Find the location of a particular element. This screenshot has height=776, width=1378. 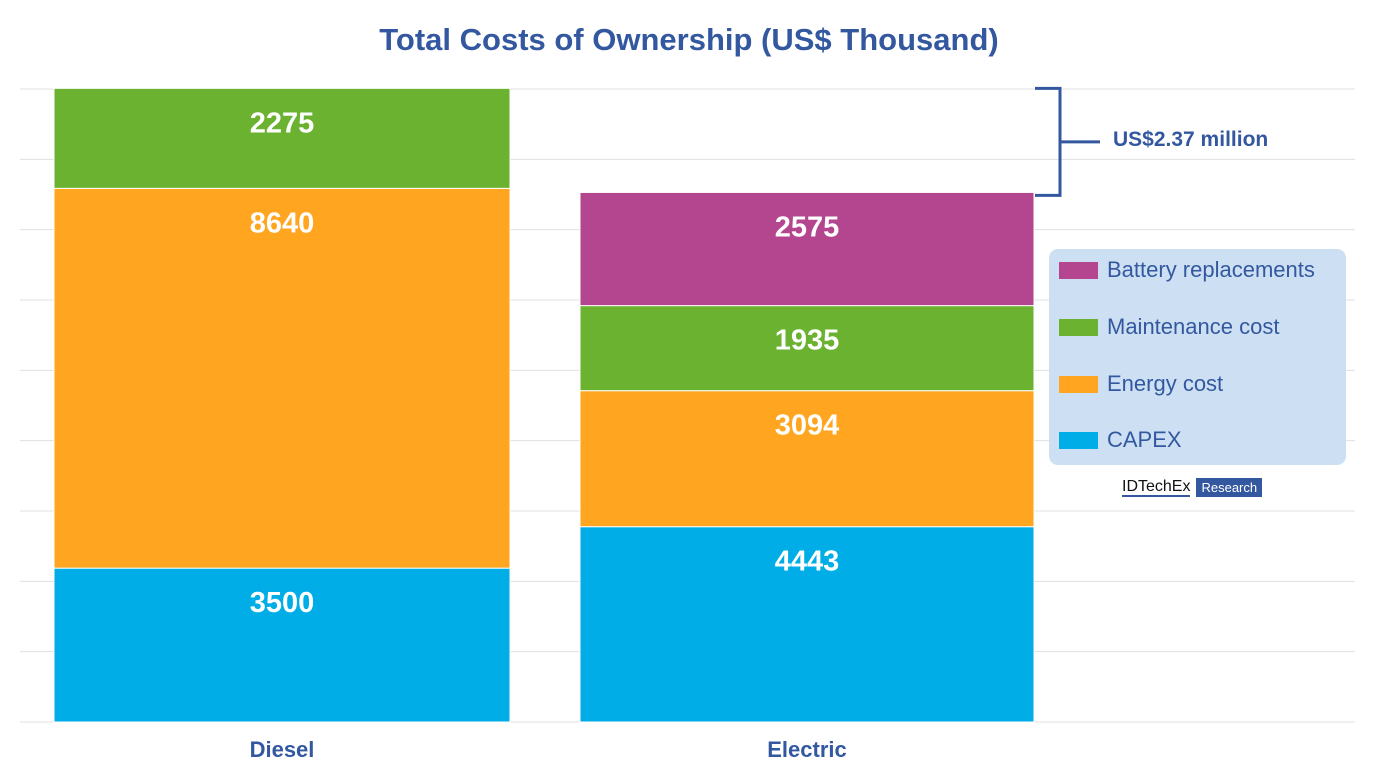

data-label: 3500 is located at coordinates (282, 603).